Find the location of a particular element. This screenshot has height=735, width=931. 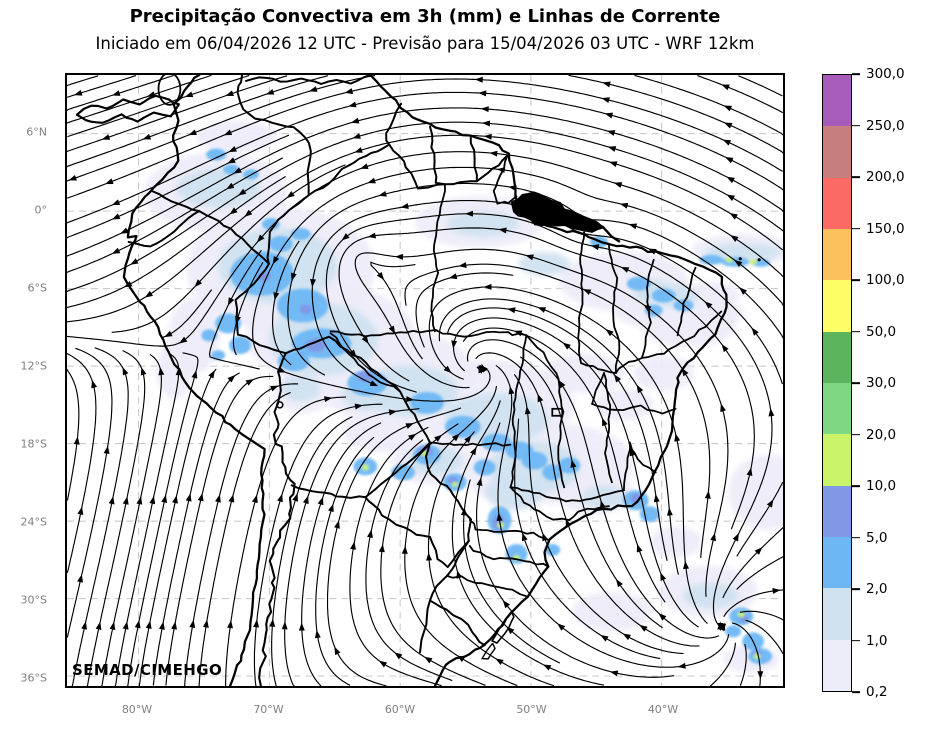

lat-tick-label: 24°S is located at coordinates (33, 522).